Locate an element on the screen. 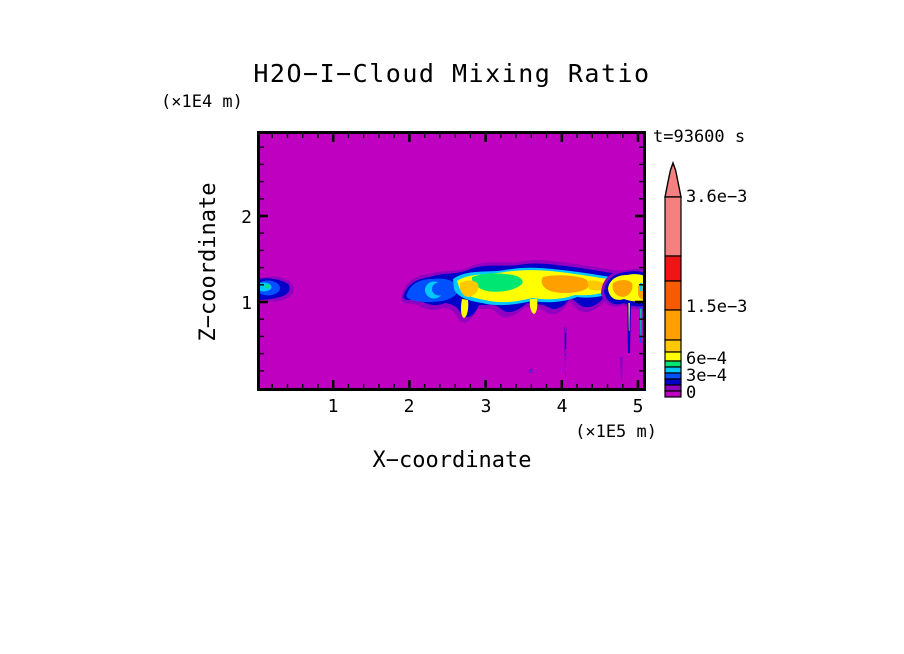  colorbar-label-3.6e-3: 3.6e−3 is located at coordinates (717, 197).